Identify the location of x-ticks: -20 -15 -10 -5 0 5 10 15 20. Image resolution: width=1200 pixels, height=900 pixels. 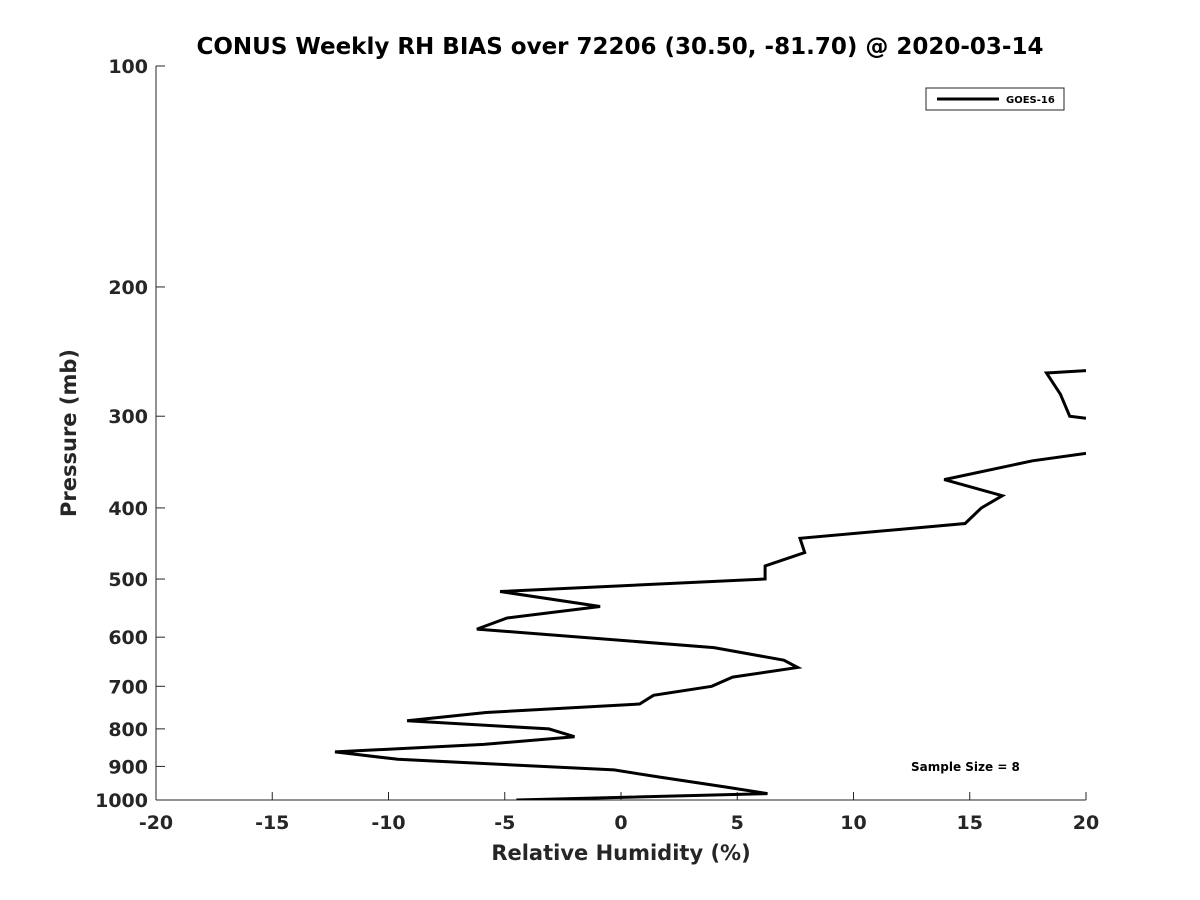
(619, 813).